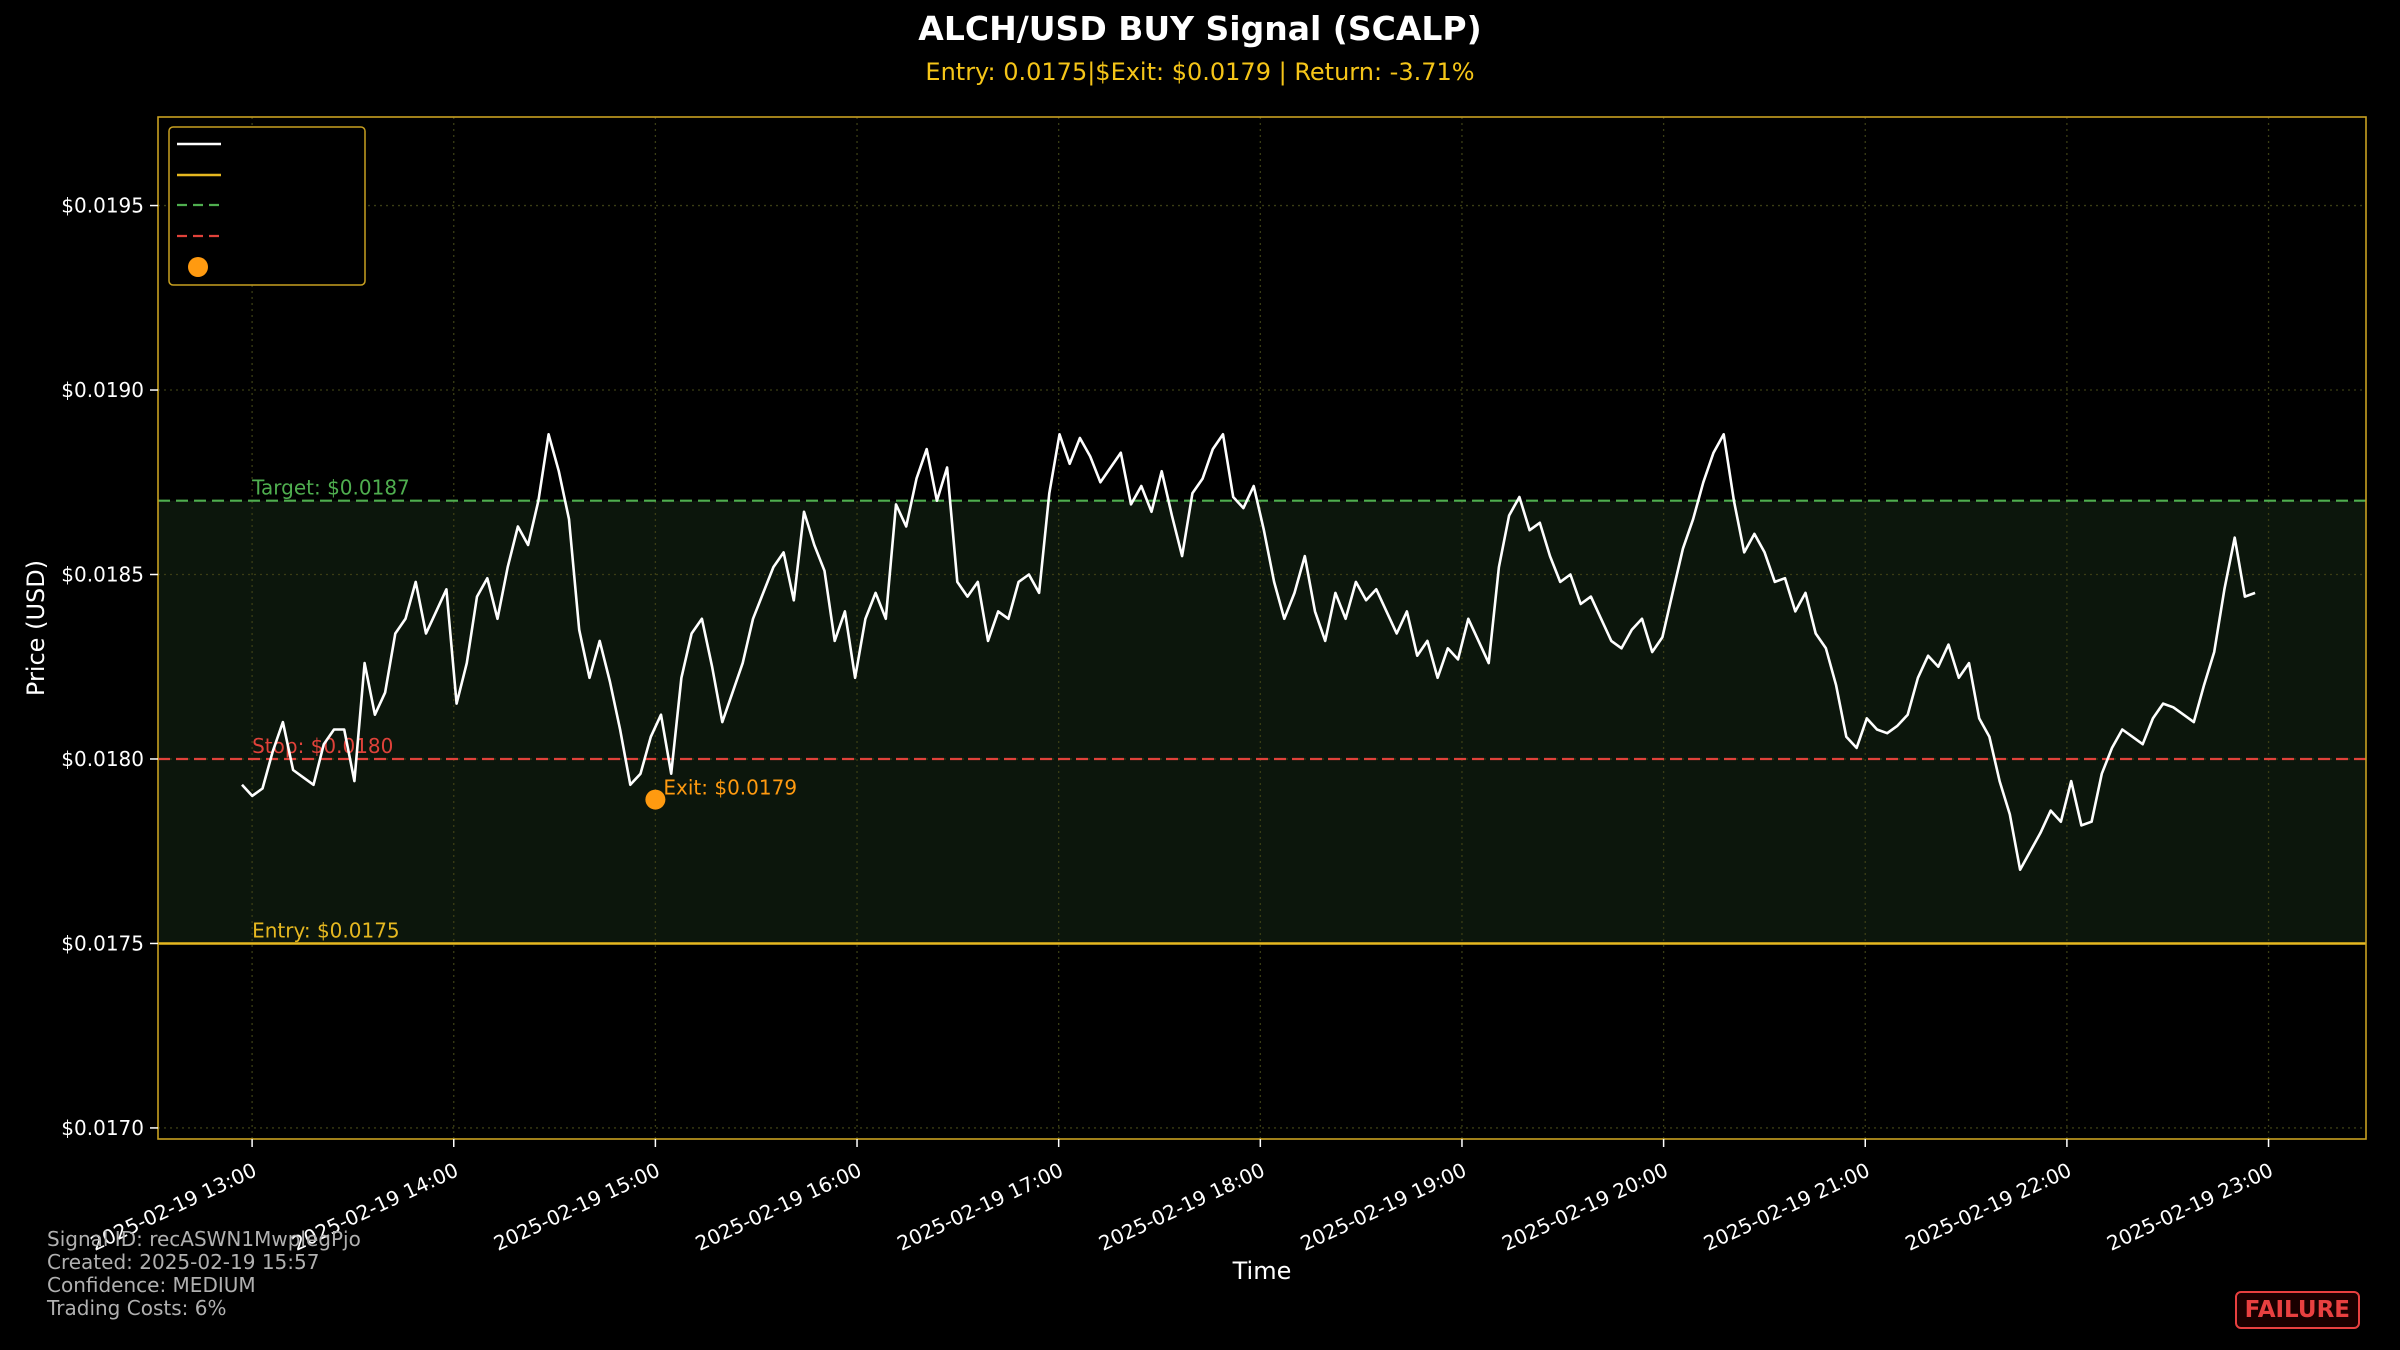 This screenshot has height=1350, width=2400. Describe the element at coordinates (576, 1207) in the screenshot. I see `x-tick-label: 2025-02-19 15:00` at that location.